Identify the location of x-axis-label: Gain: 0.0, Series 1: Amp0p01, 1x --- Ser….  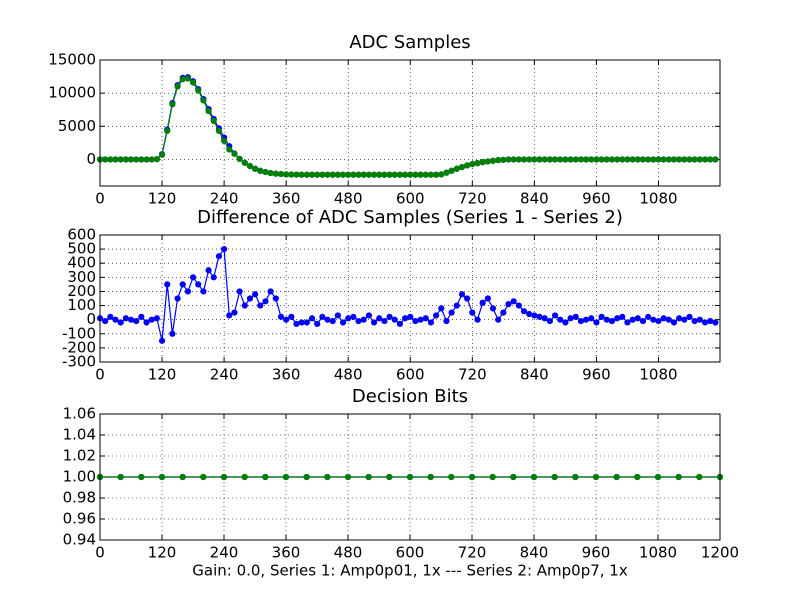
(410, 571).